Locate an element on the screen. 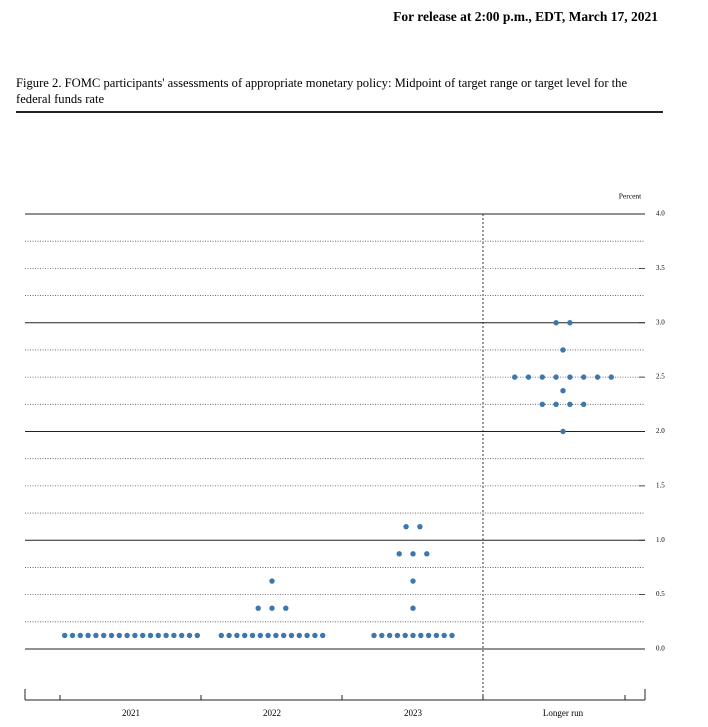  y-tick-label: 3.5 is located at coordinates (660, 268).